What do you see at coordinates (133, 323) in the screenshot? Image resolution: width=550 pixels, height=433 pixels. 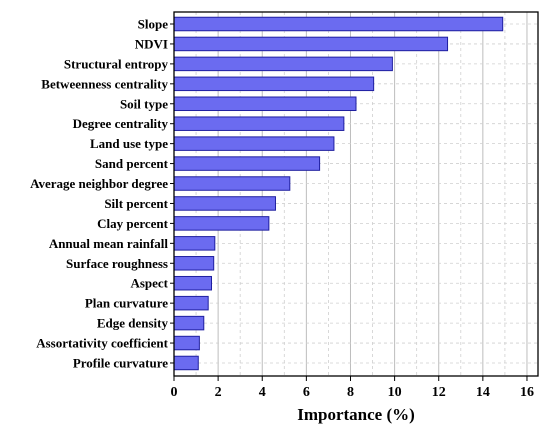 I see `category-label: Edge density` at bounding box center [133, 323].